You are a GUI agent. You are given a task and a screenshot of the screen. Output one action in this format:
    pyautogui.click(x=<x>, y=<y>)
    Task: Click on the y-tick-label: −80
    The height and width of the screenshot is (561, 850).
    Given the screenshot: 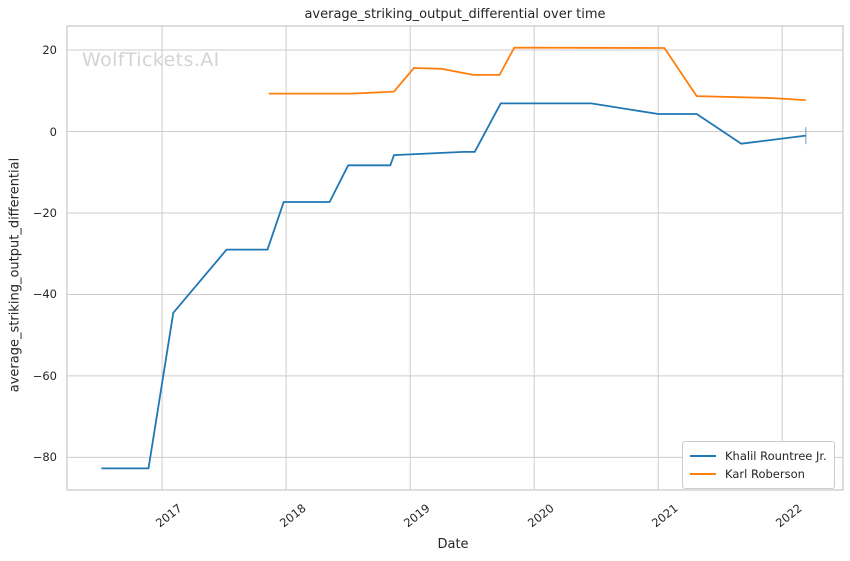 What is the action you would take?
    pyautogui.click(x=44, y=457)
    